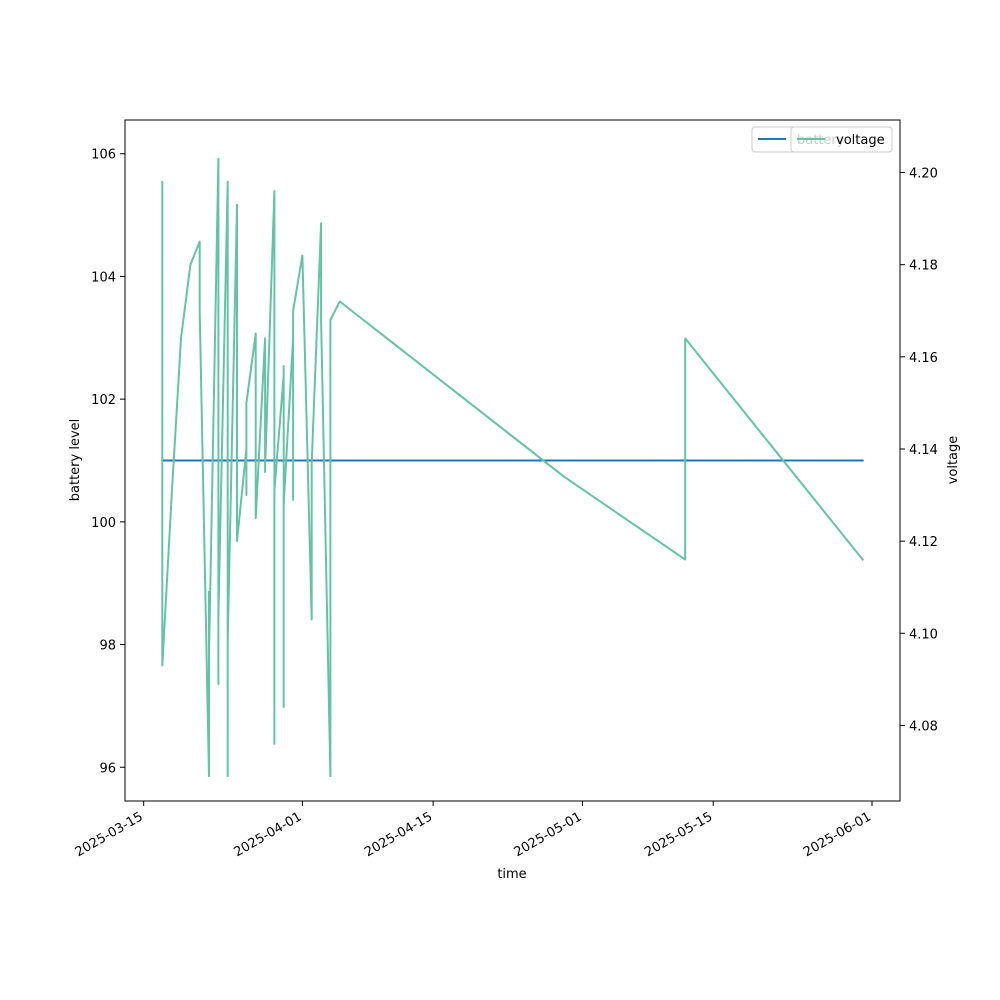 This screenshot has height=1000, width=1000. Describe the element at coordinates (107, 768) in the screenshot. I see `y-left-tick-label: 96` at that location.